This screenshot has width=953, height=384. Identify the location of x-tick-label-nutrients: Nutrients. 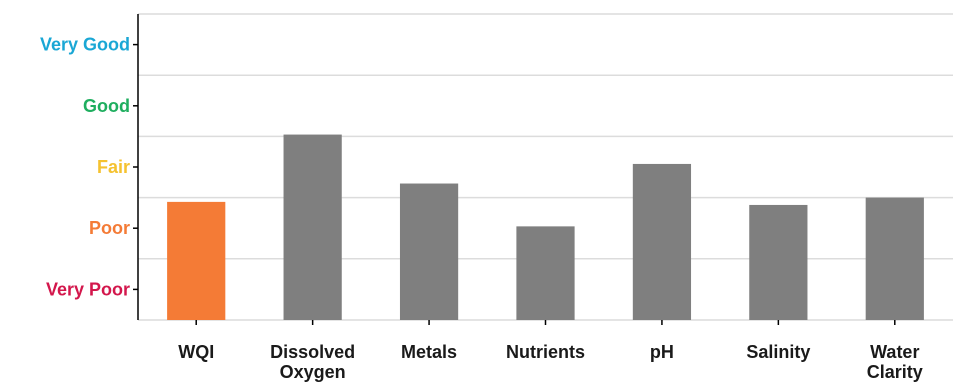
(545, 352).